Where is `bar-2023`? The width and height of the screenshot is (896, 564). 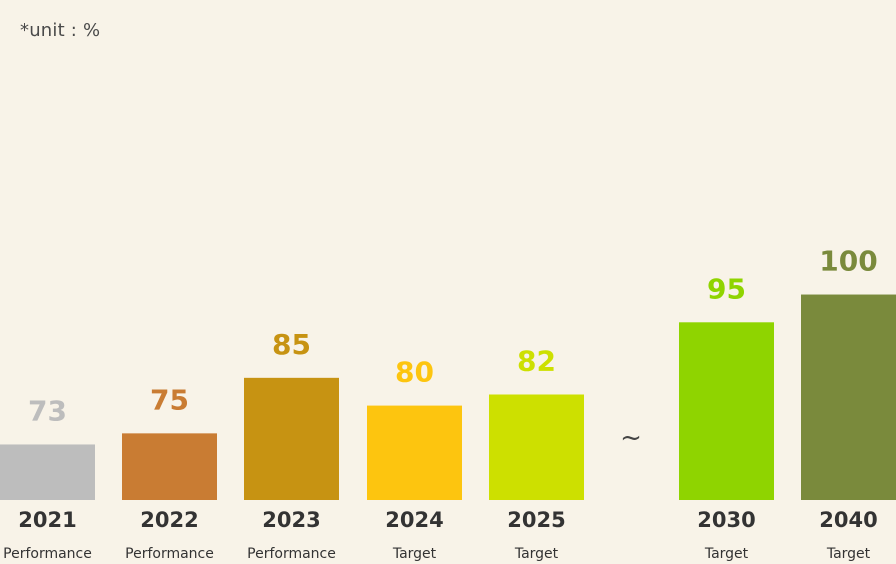
bar-2023 is located at coordinates (291, 438).